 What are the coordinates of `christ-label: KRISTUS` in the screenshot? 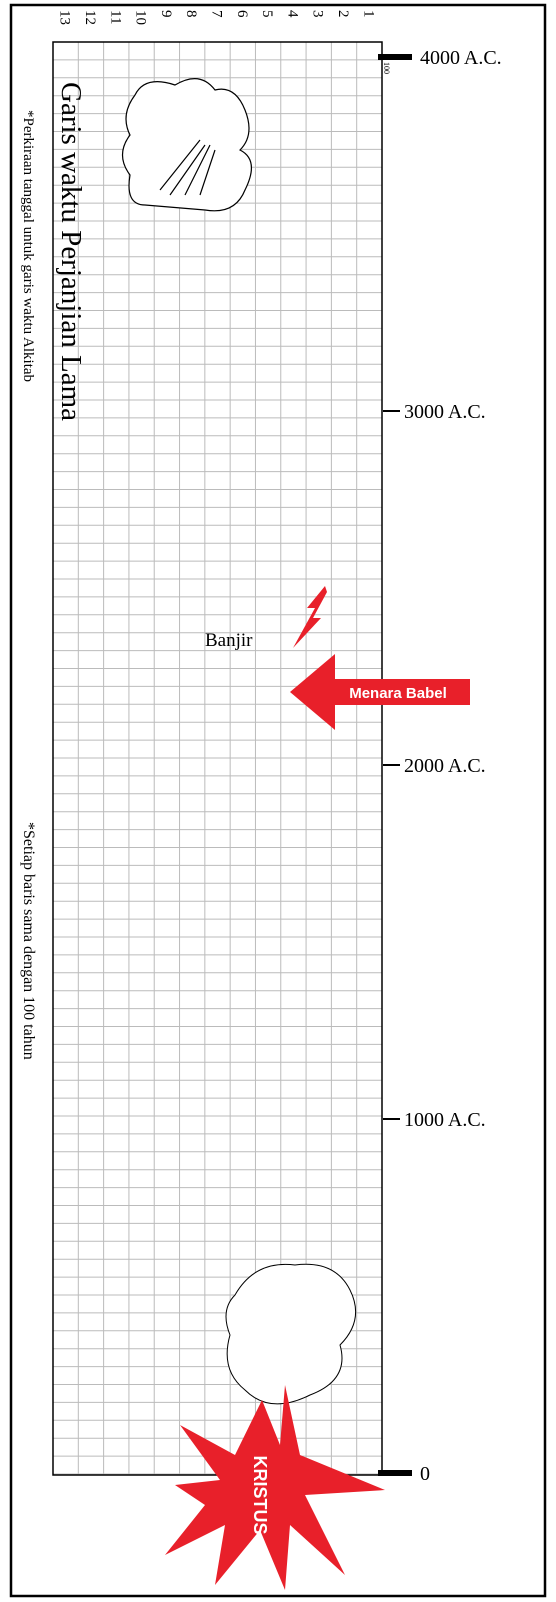 It's located at (260, 1494).